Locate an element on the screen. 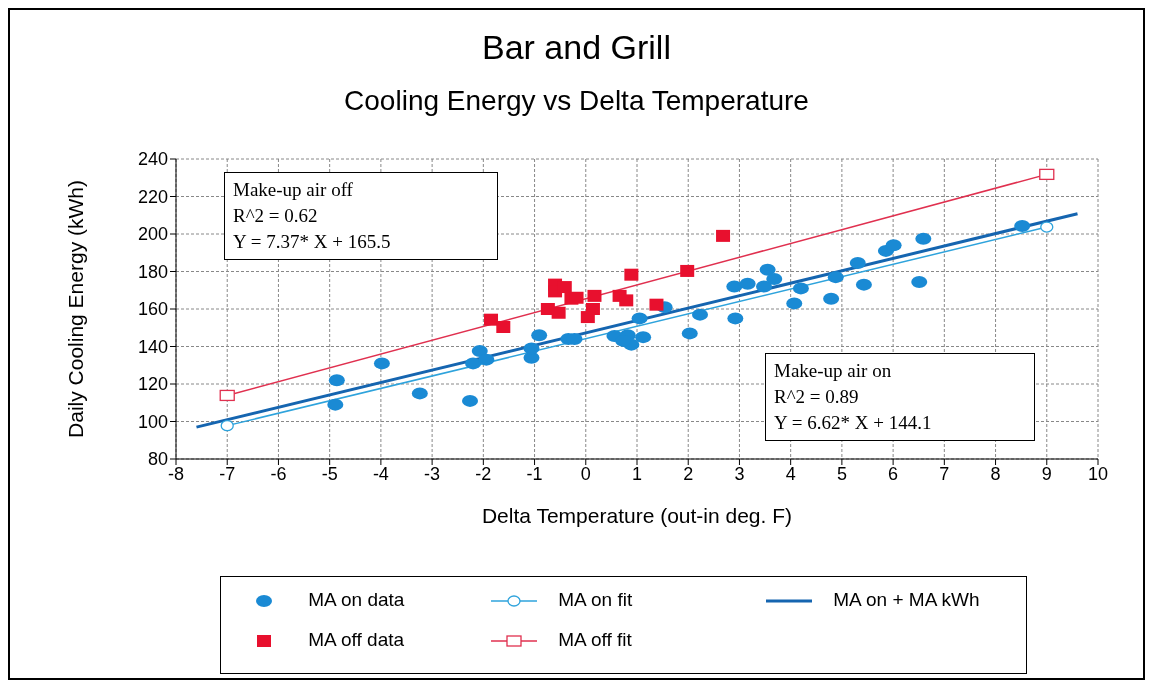  chart-subtitle: Cooling Energy vs Delta Temperature is located at coordinates (576, 101).